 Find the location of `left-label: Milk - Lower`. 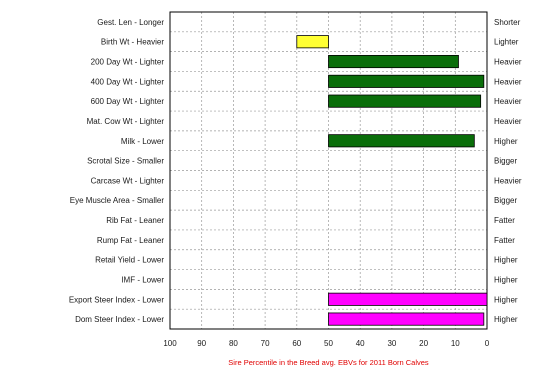

left-label: Milk - Lower is located at coordinates (142, 141).